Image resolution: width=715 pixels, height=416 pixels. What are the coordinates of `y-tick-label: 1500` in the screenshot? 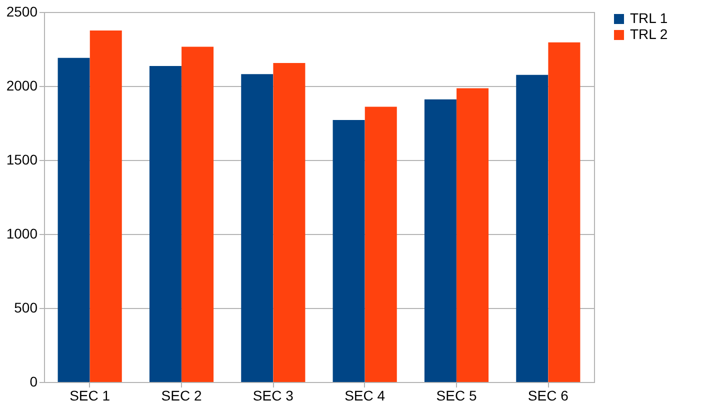 It's located at (22, 160).